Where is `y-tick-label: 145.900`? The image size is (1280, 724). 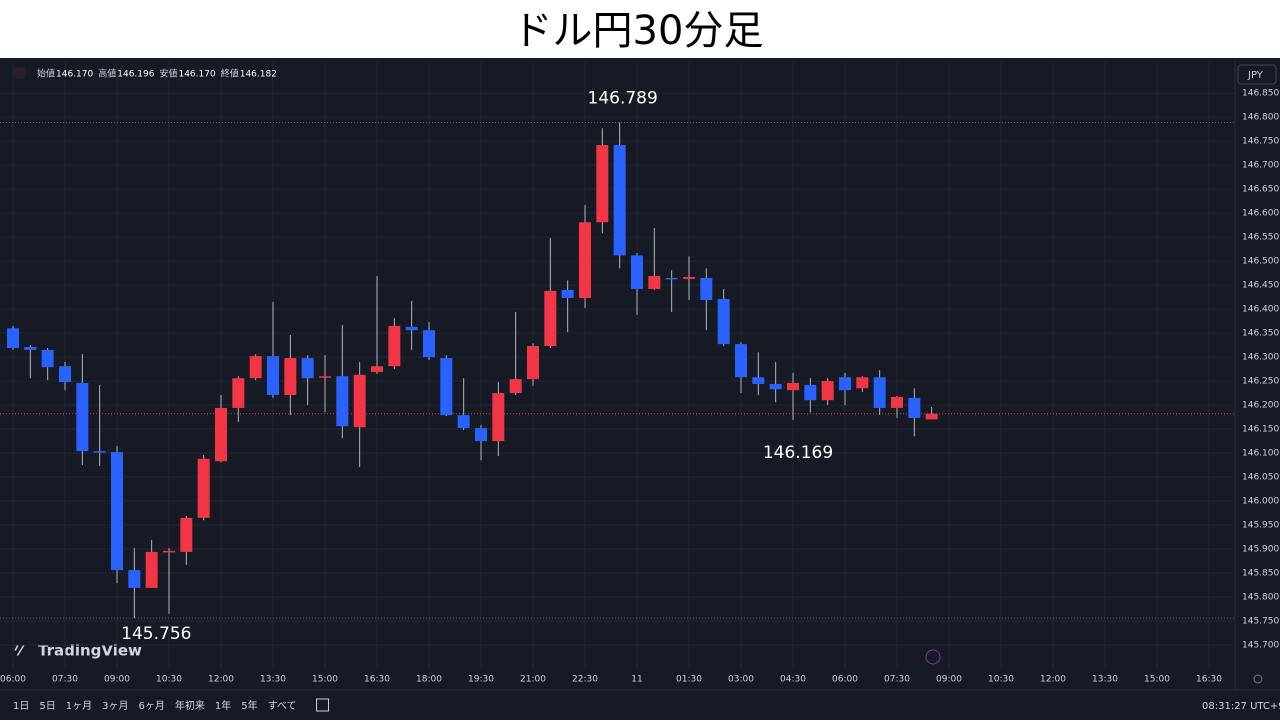 y-tick-label: 145.900 is located at coordinates (1260, 550).